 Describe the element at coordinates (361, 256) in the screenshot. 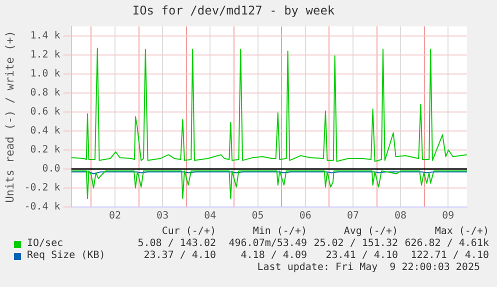

I see `text: 23.41 / 4.10` at that location.